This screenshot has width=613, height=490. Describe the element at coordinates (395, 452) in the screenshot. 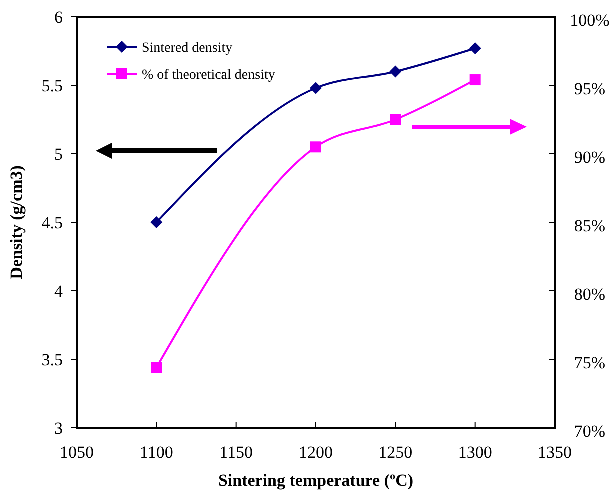

I see `x-tick-label: 1250` at that location.